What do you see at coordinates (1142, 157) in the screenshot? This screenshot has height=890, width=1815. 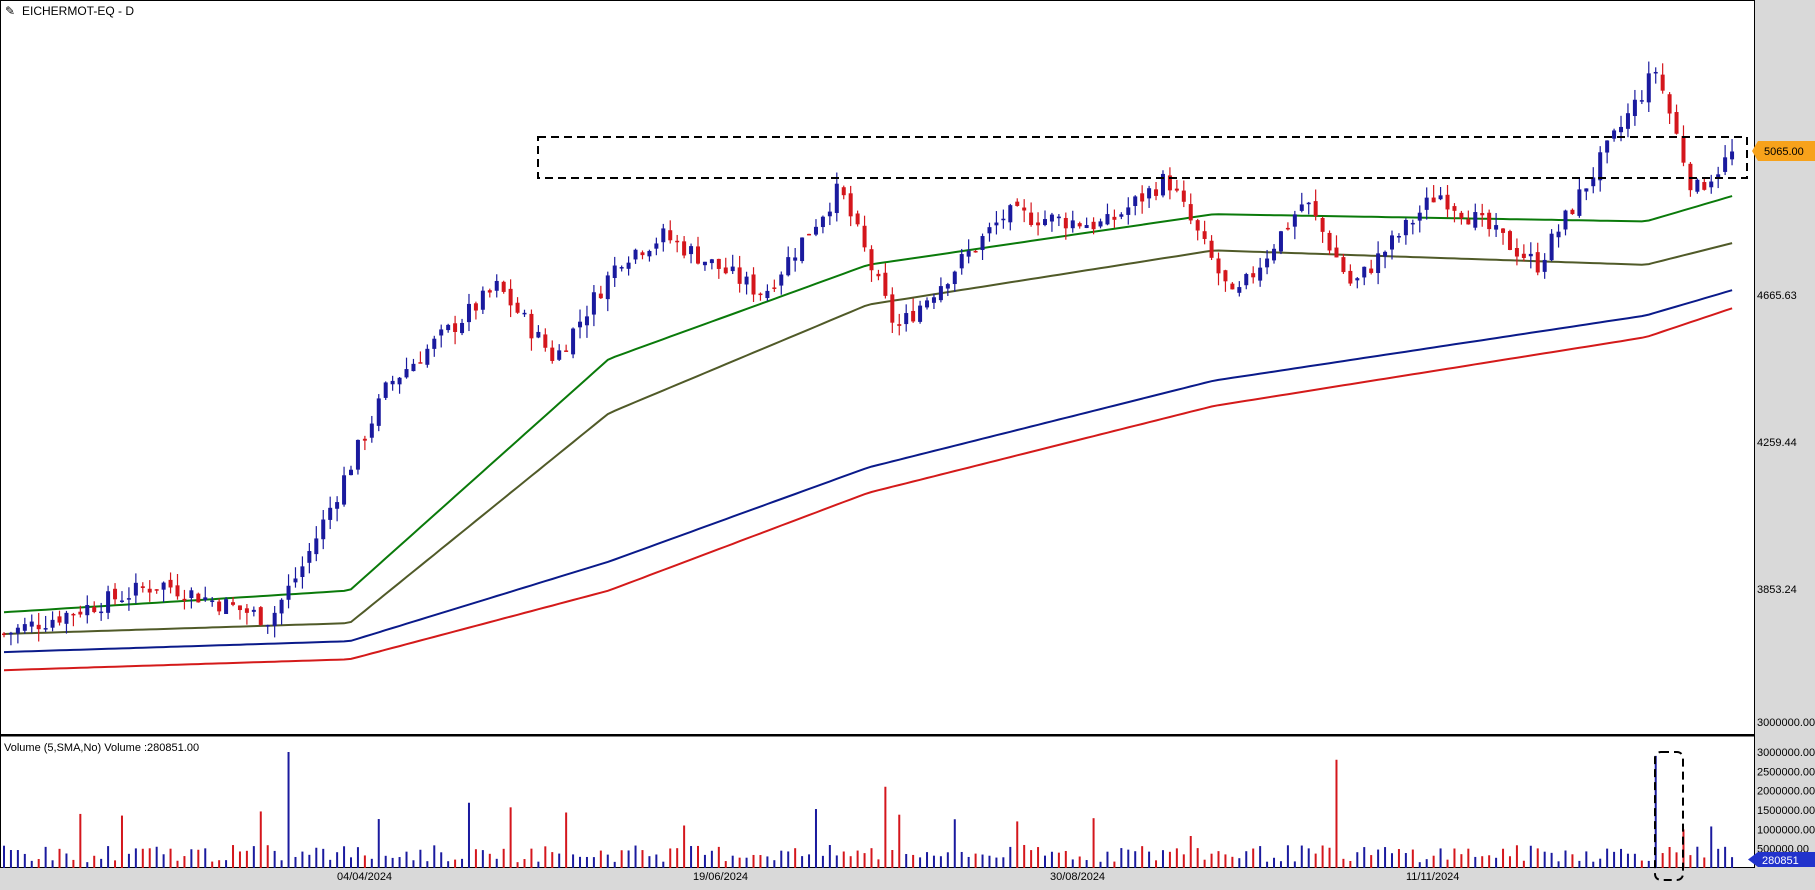 I see `resistance-zone-box` at bounding box center [1142, 157].